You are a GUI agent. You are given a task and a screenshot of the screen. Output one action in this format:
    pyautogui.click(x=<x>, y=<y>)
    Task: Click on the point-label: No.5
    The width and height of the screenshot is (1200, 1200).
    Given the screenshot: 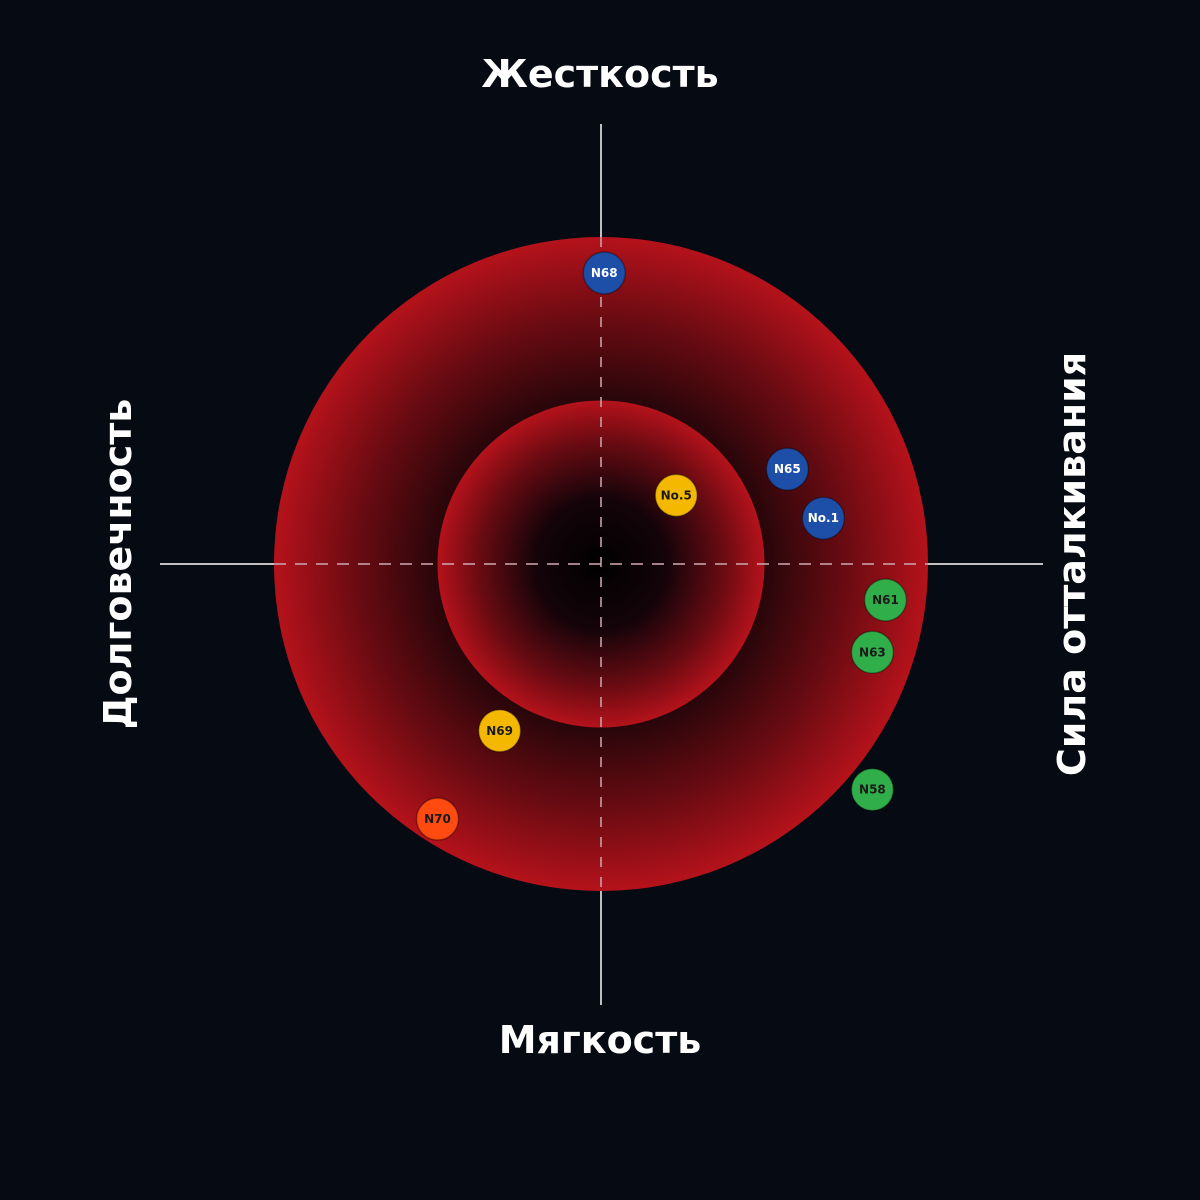 What is the action you would take?
    pyautogui.click(x=676, y=495)
    